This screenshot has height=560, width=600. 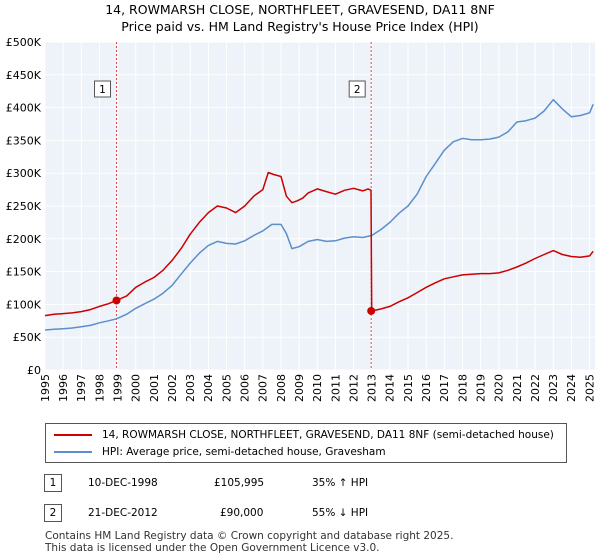 What do you see at coordinates (81, 388) in the screenshot?
I see `x-tick-label: 1997` at bounding box center [81, 388].